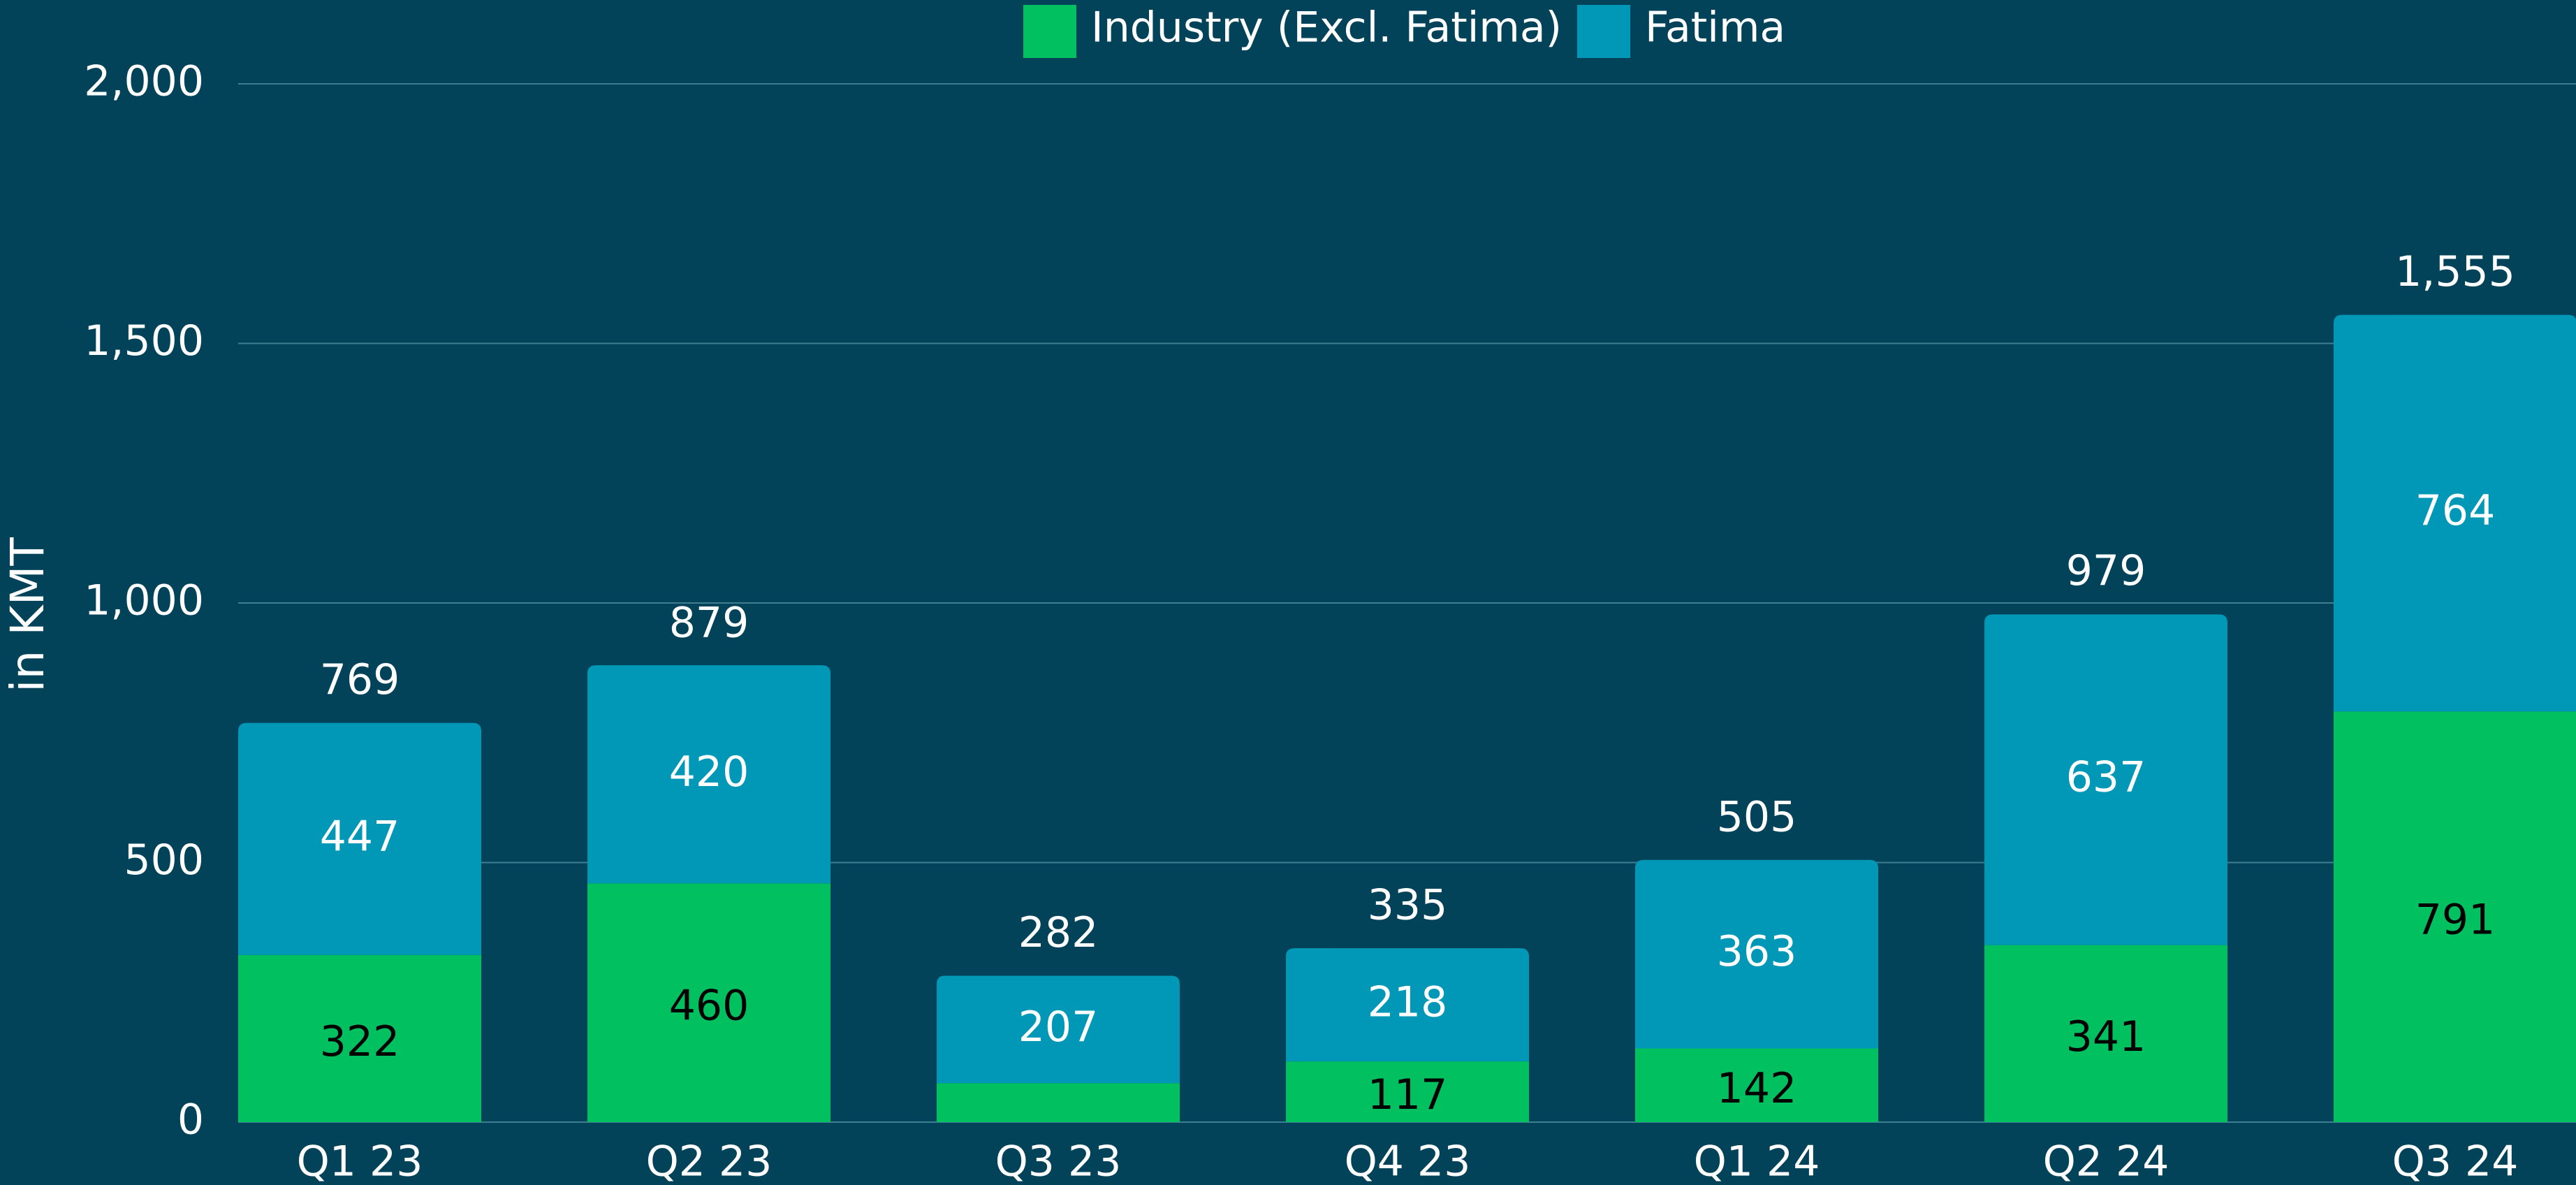  I want to click on data-label: 420, so click(709, 773).